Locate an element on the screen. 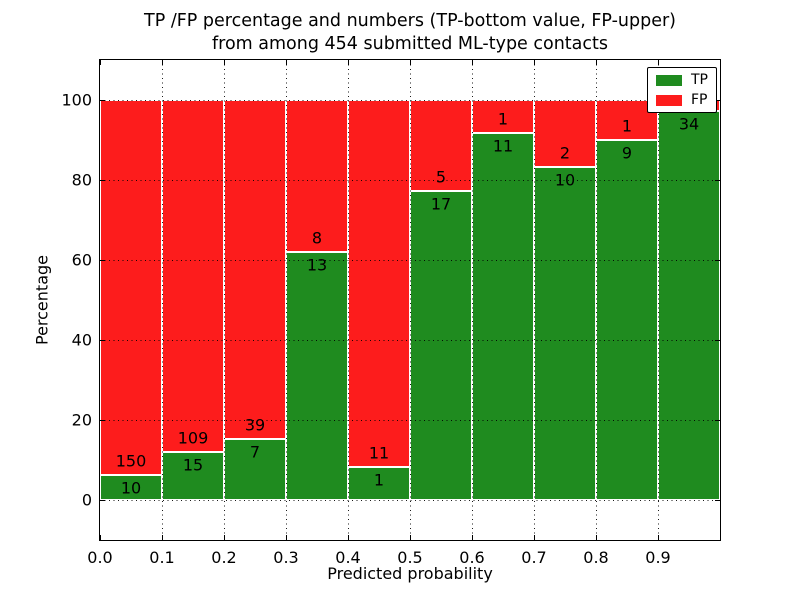 The height and width of the screenshot is (600, 800). tp-count-label: 11 is located at coordinates (503, 146).